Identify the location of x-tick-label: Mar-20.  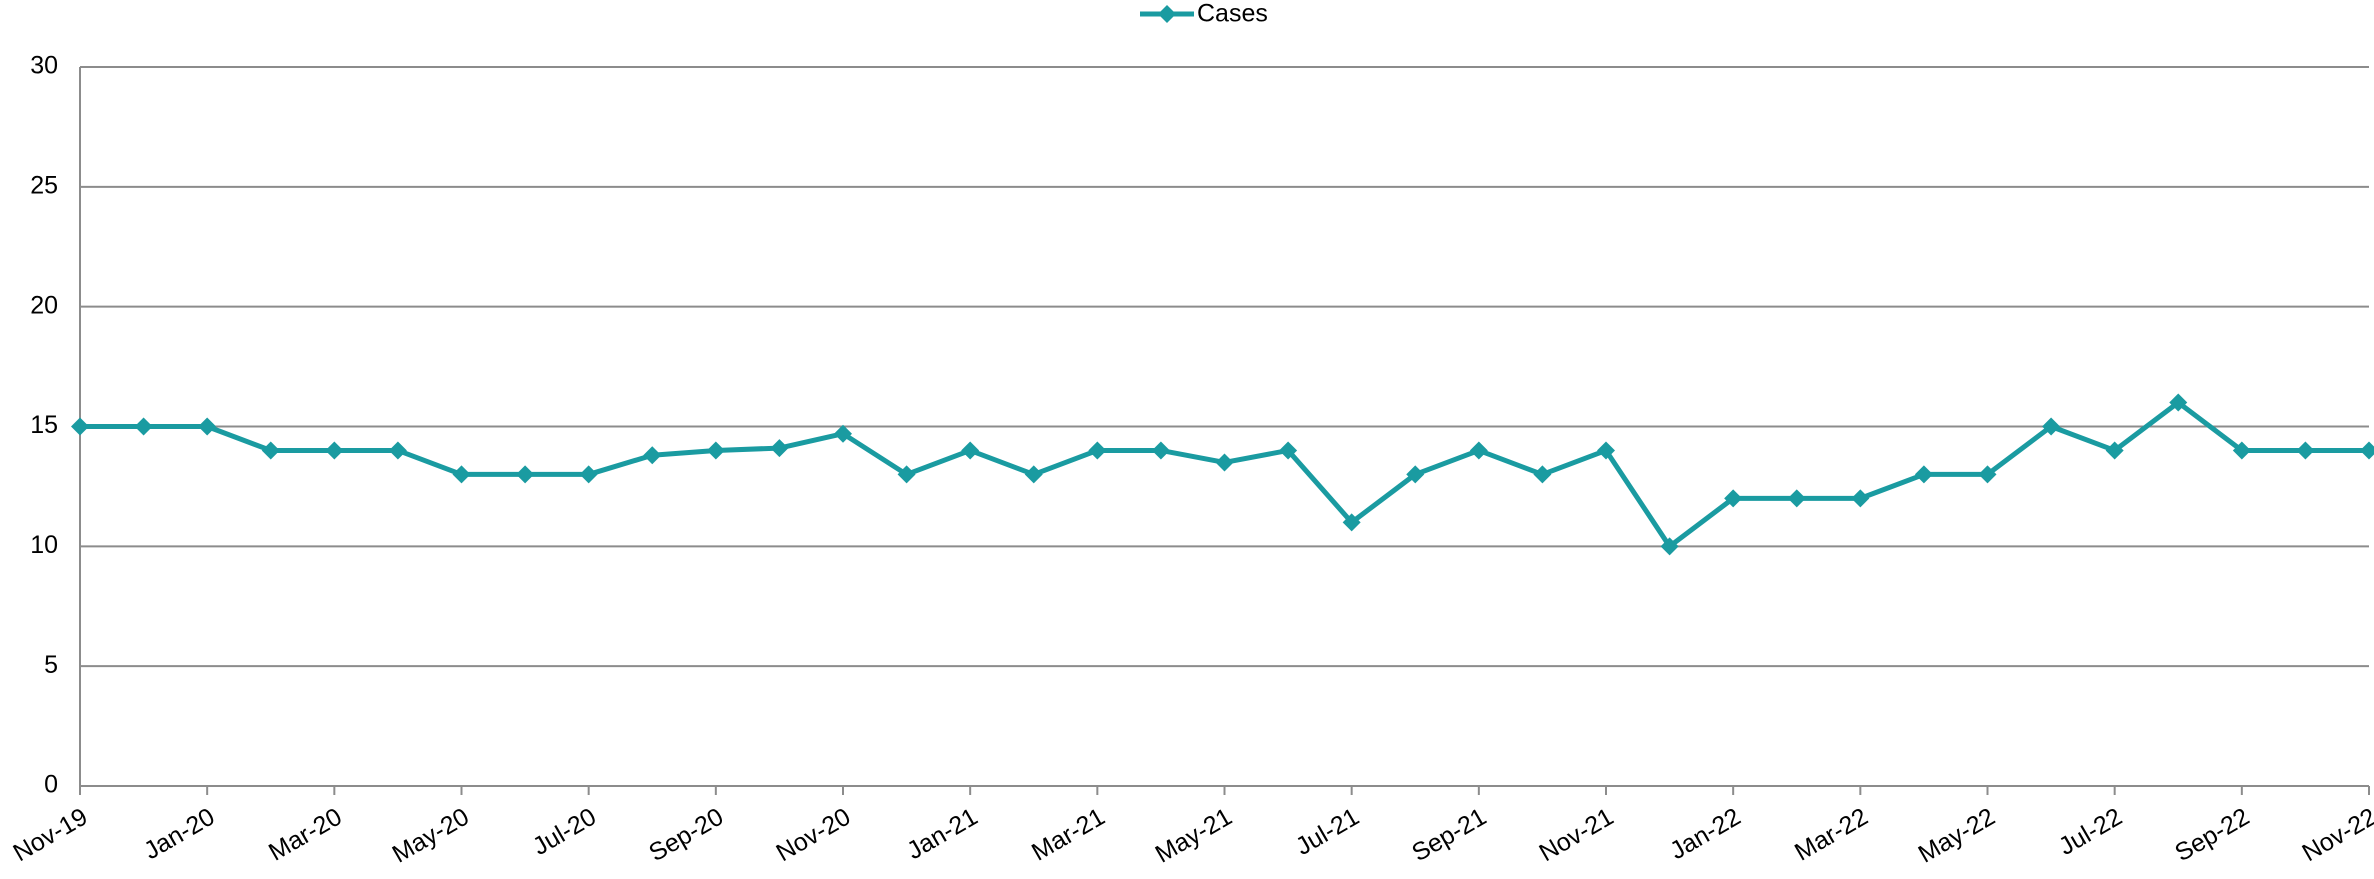
(305, 835).